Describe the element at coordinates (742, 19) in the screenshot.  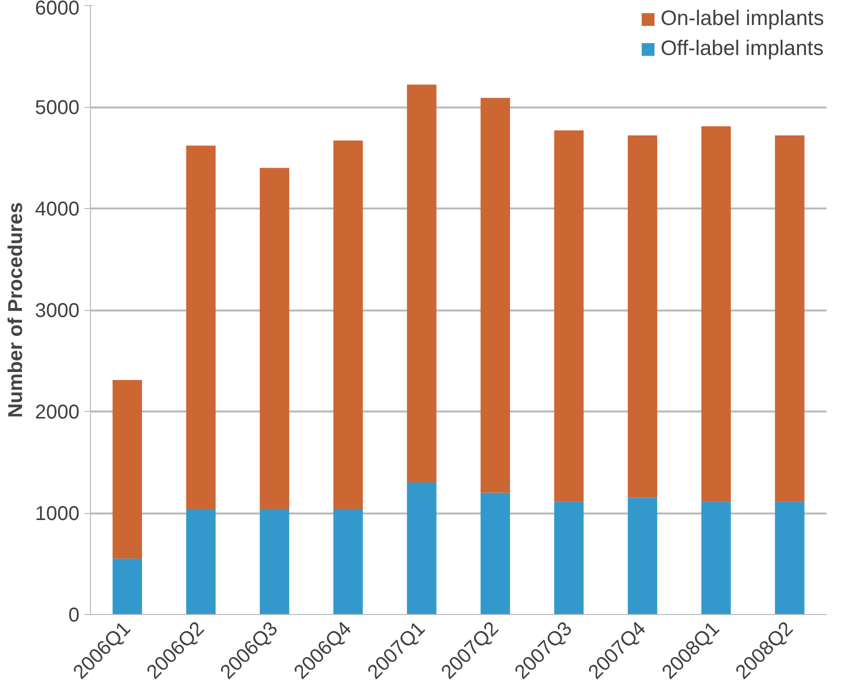
I see `legend-label: On-label implants` at that location.